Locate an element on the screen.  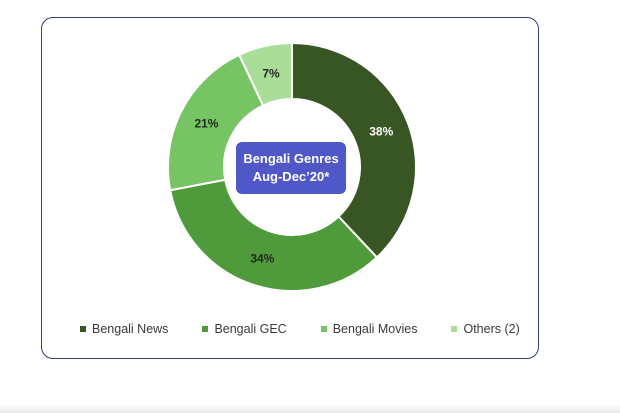
donut-slice-bengali-news is located at coordinates (354, 150).